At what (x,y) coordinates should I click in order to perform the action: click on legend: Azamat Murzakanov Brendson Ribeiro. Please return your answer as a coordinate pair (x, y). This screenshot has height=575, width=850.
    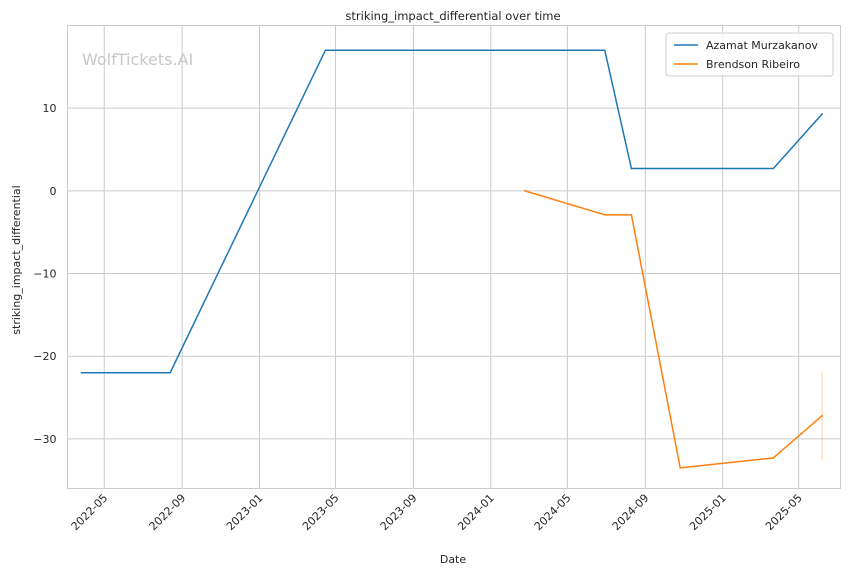
    Looking at the image, I should click on (749, 54).